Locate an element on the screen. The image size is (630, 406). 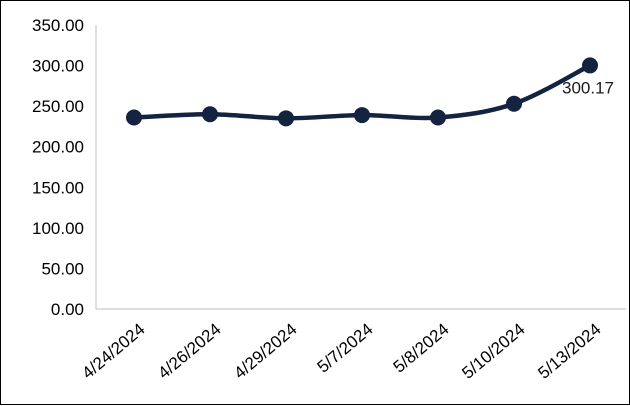
y-tick-label: 0.00 is located at coordinates (67, 309).